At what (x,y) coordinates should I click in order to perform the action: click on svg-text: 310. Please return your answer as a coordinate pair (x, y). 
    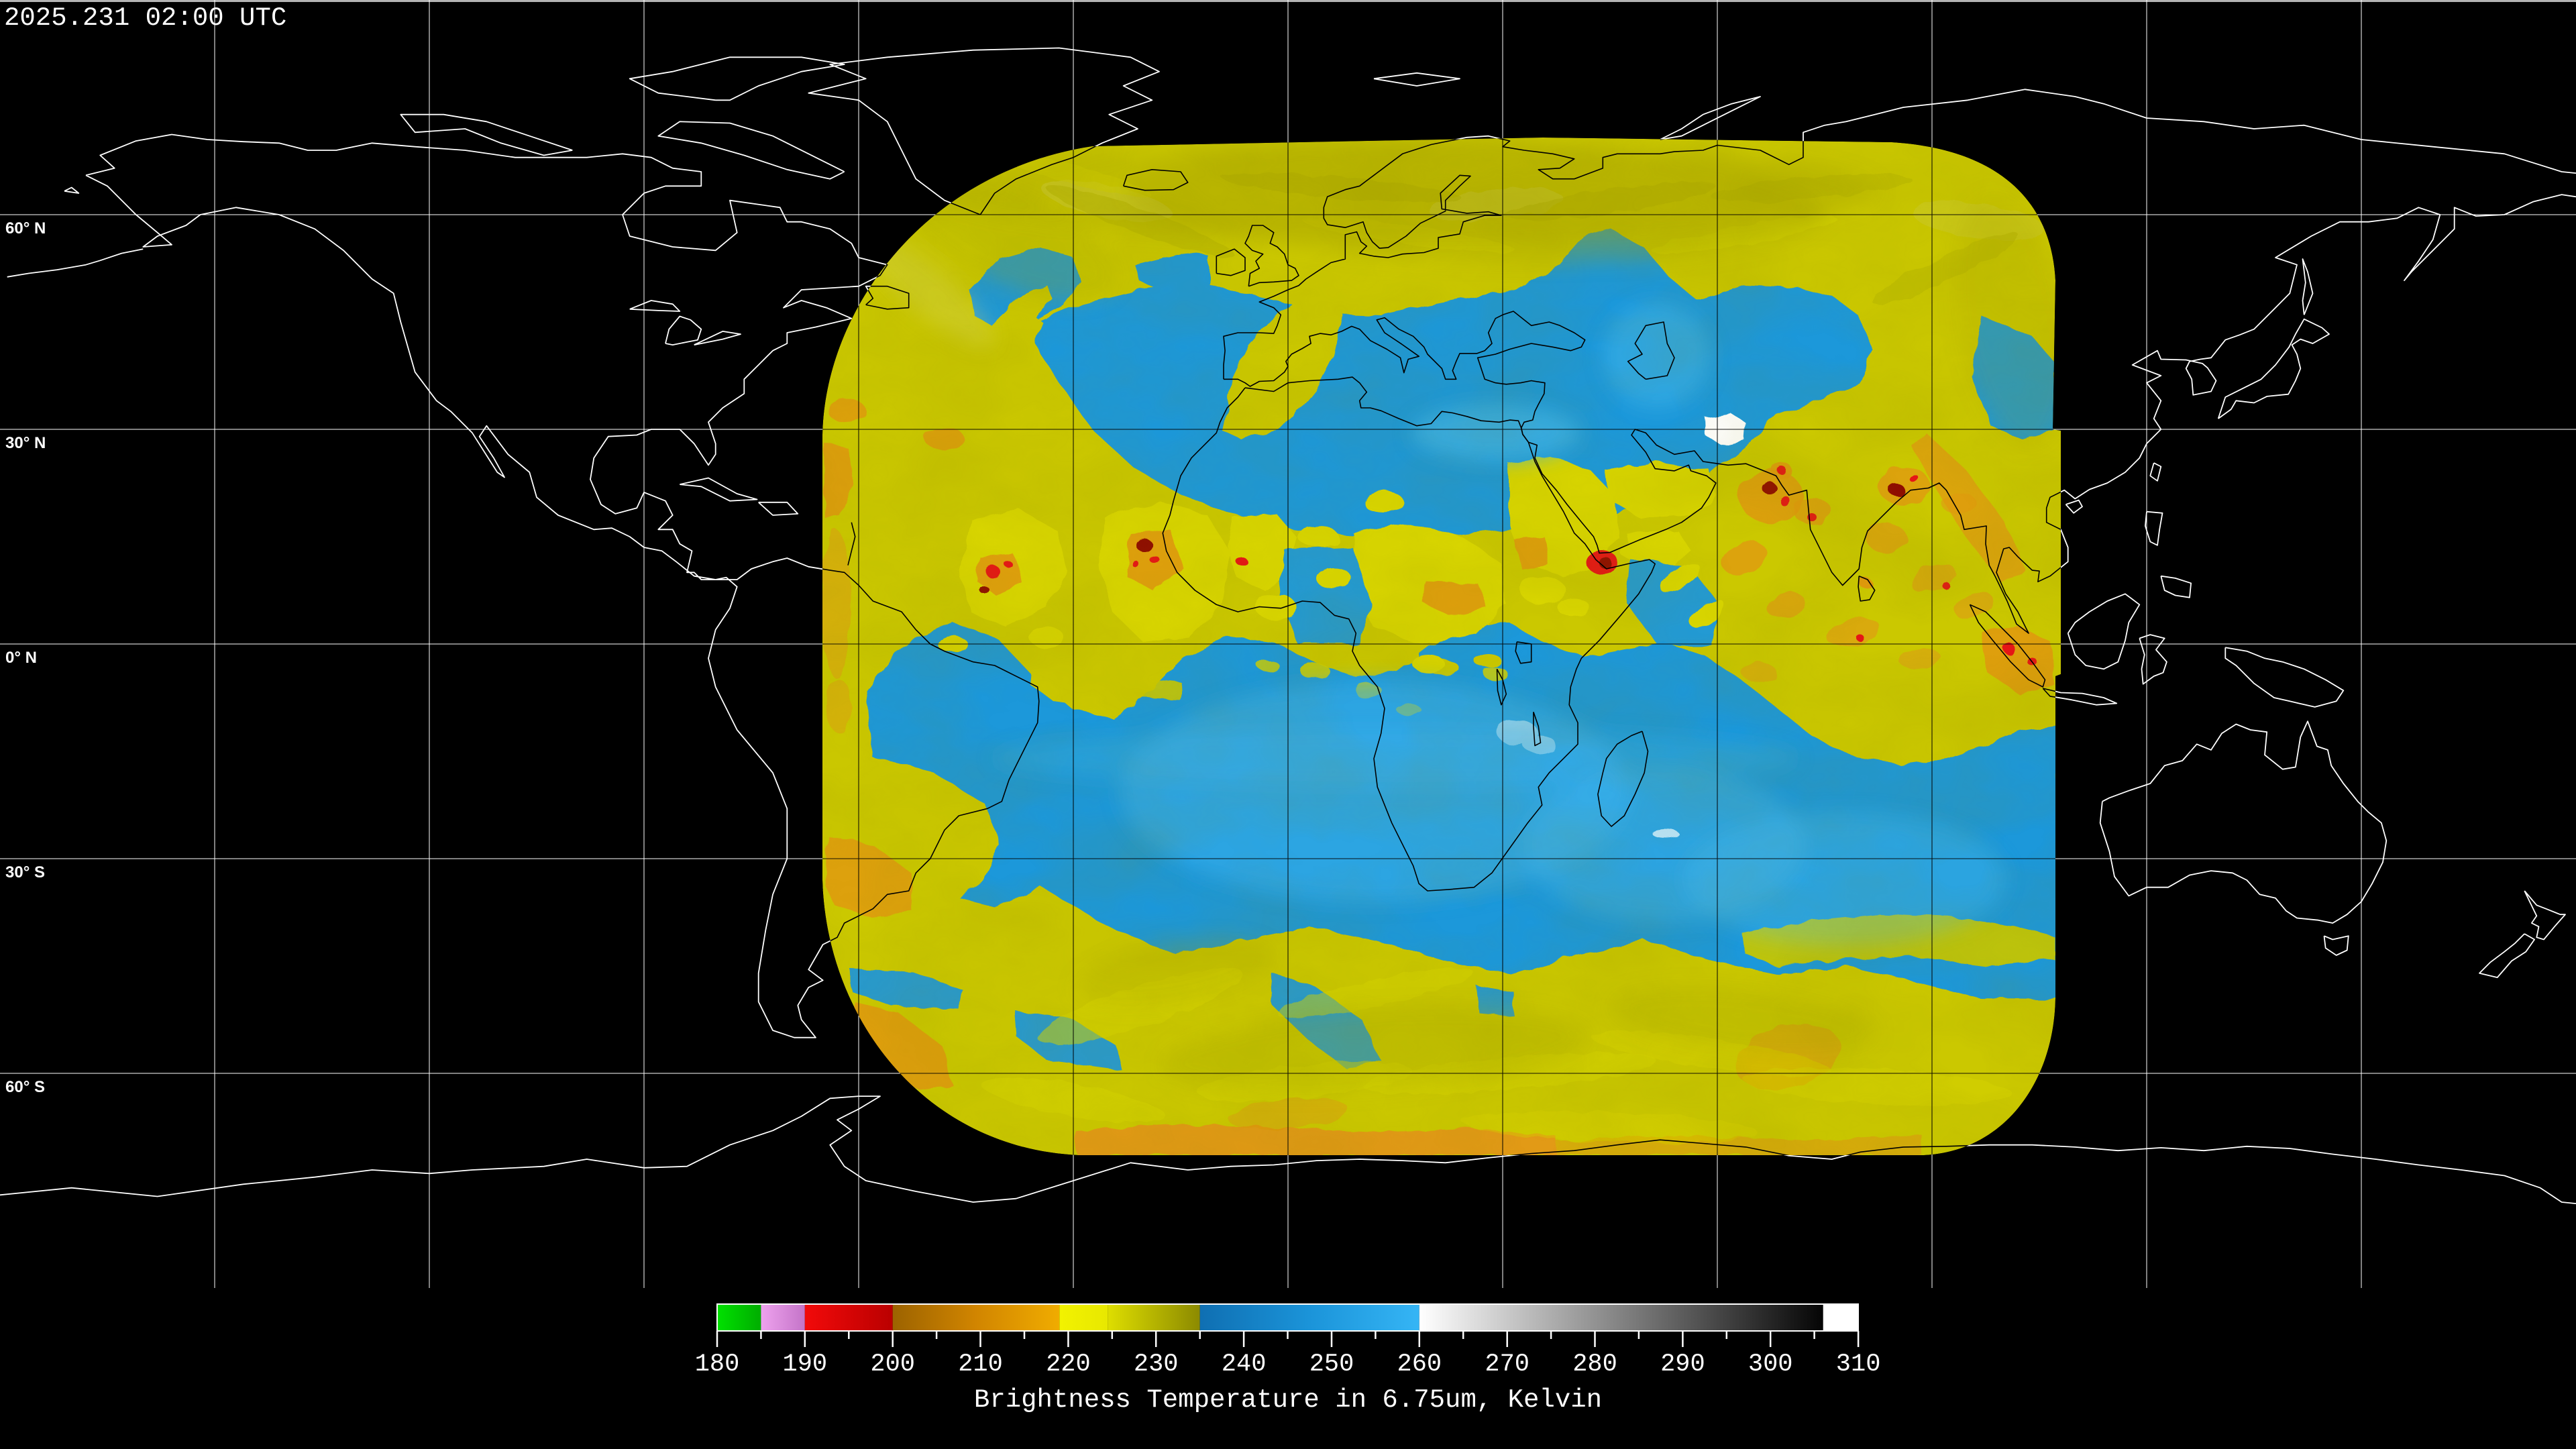
    Looking at the image, I should click on (1858, 1364).